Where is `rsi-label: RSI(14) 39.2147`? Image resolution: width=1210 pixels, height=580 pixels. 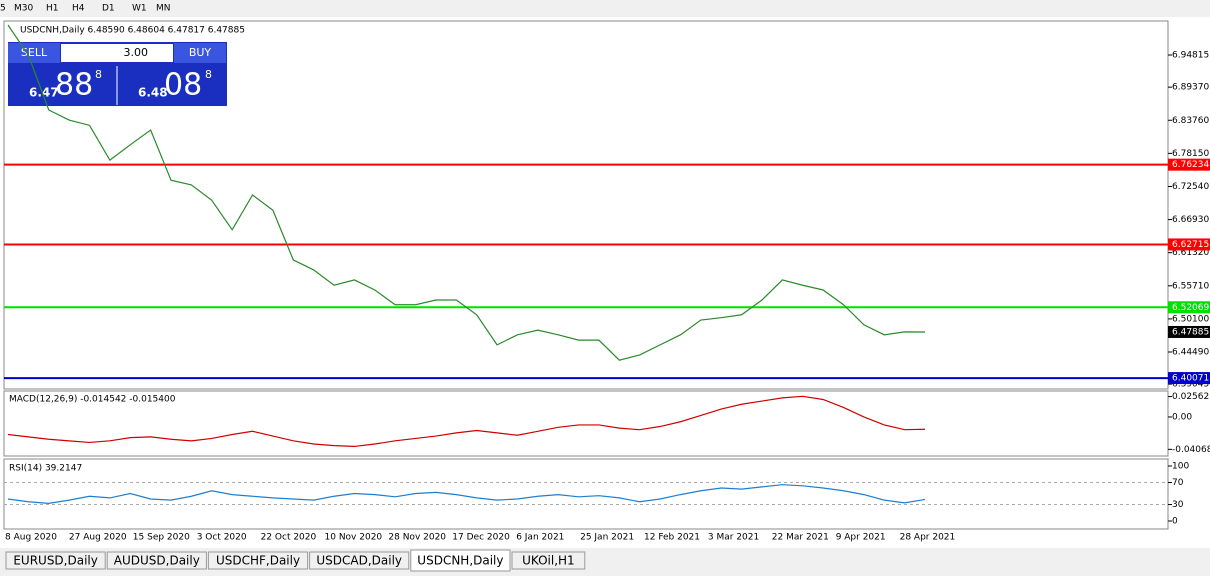 rsi-label: RSI(14) 39.2147 is located at coordinates (45, 469).